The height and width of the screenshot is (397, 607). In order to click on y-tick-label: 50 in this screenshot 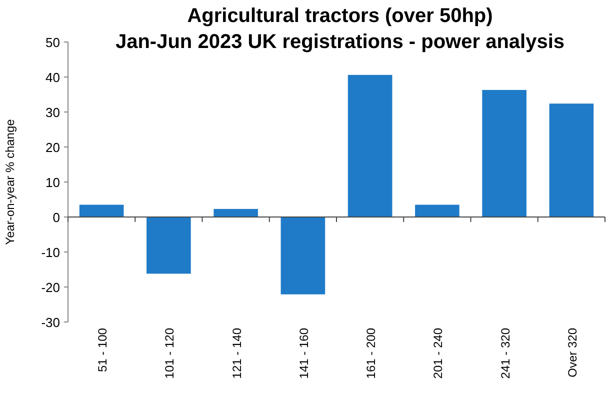, I will do `click(53, 42)`.